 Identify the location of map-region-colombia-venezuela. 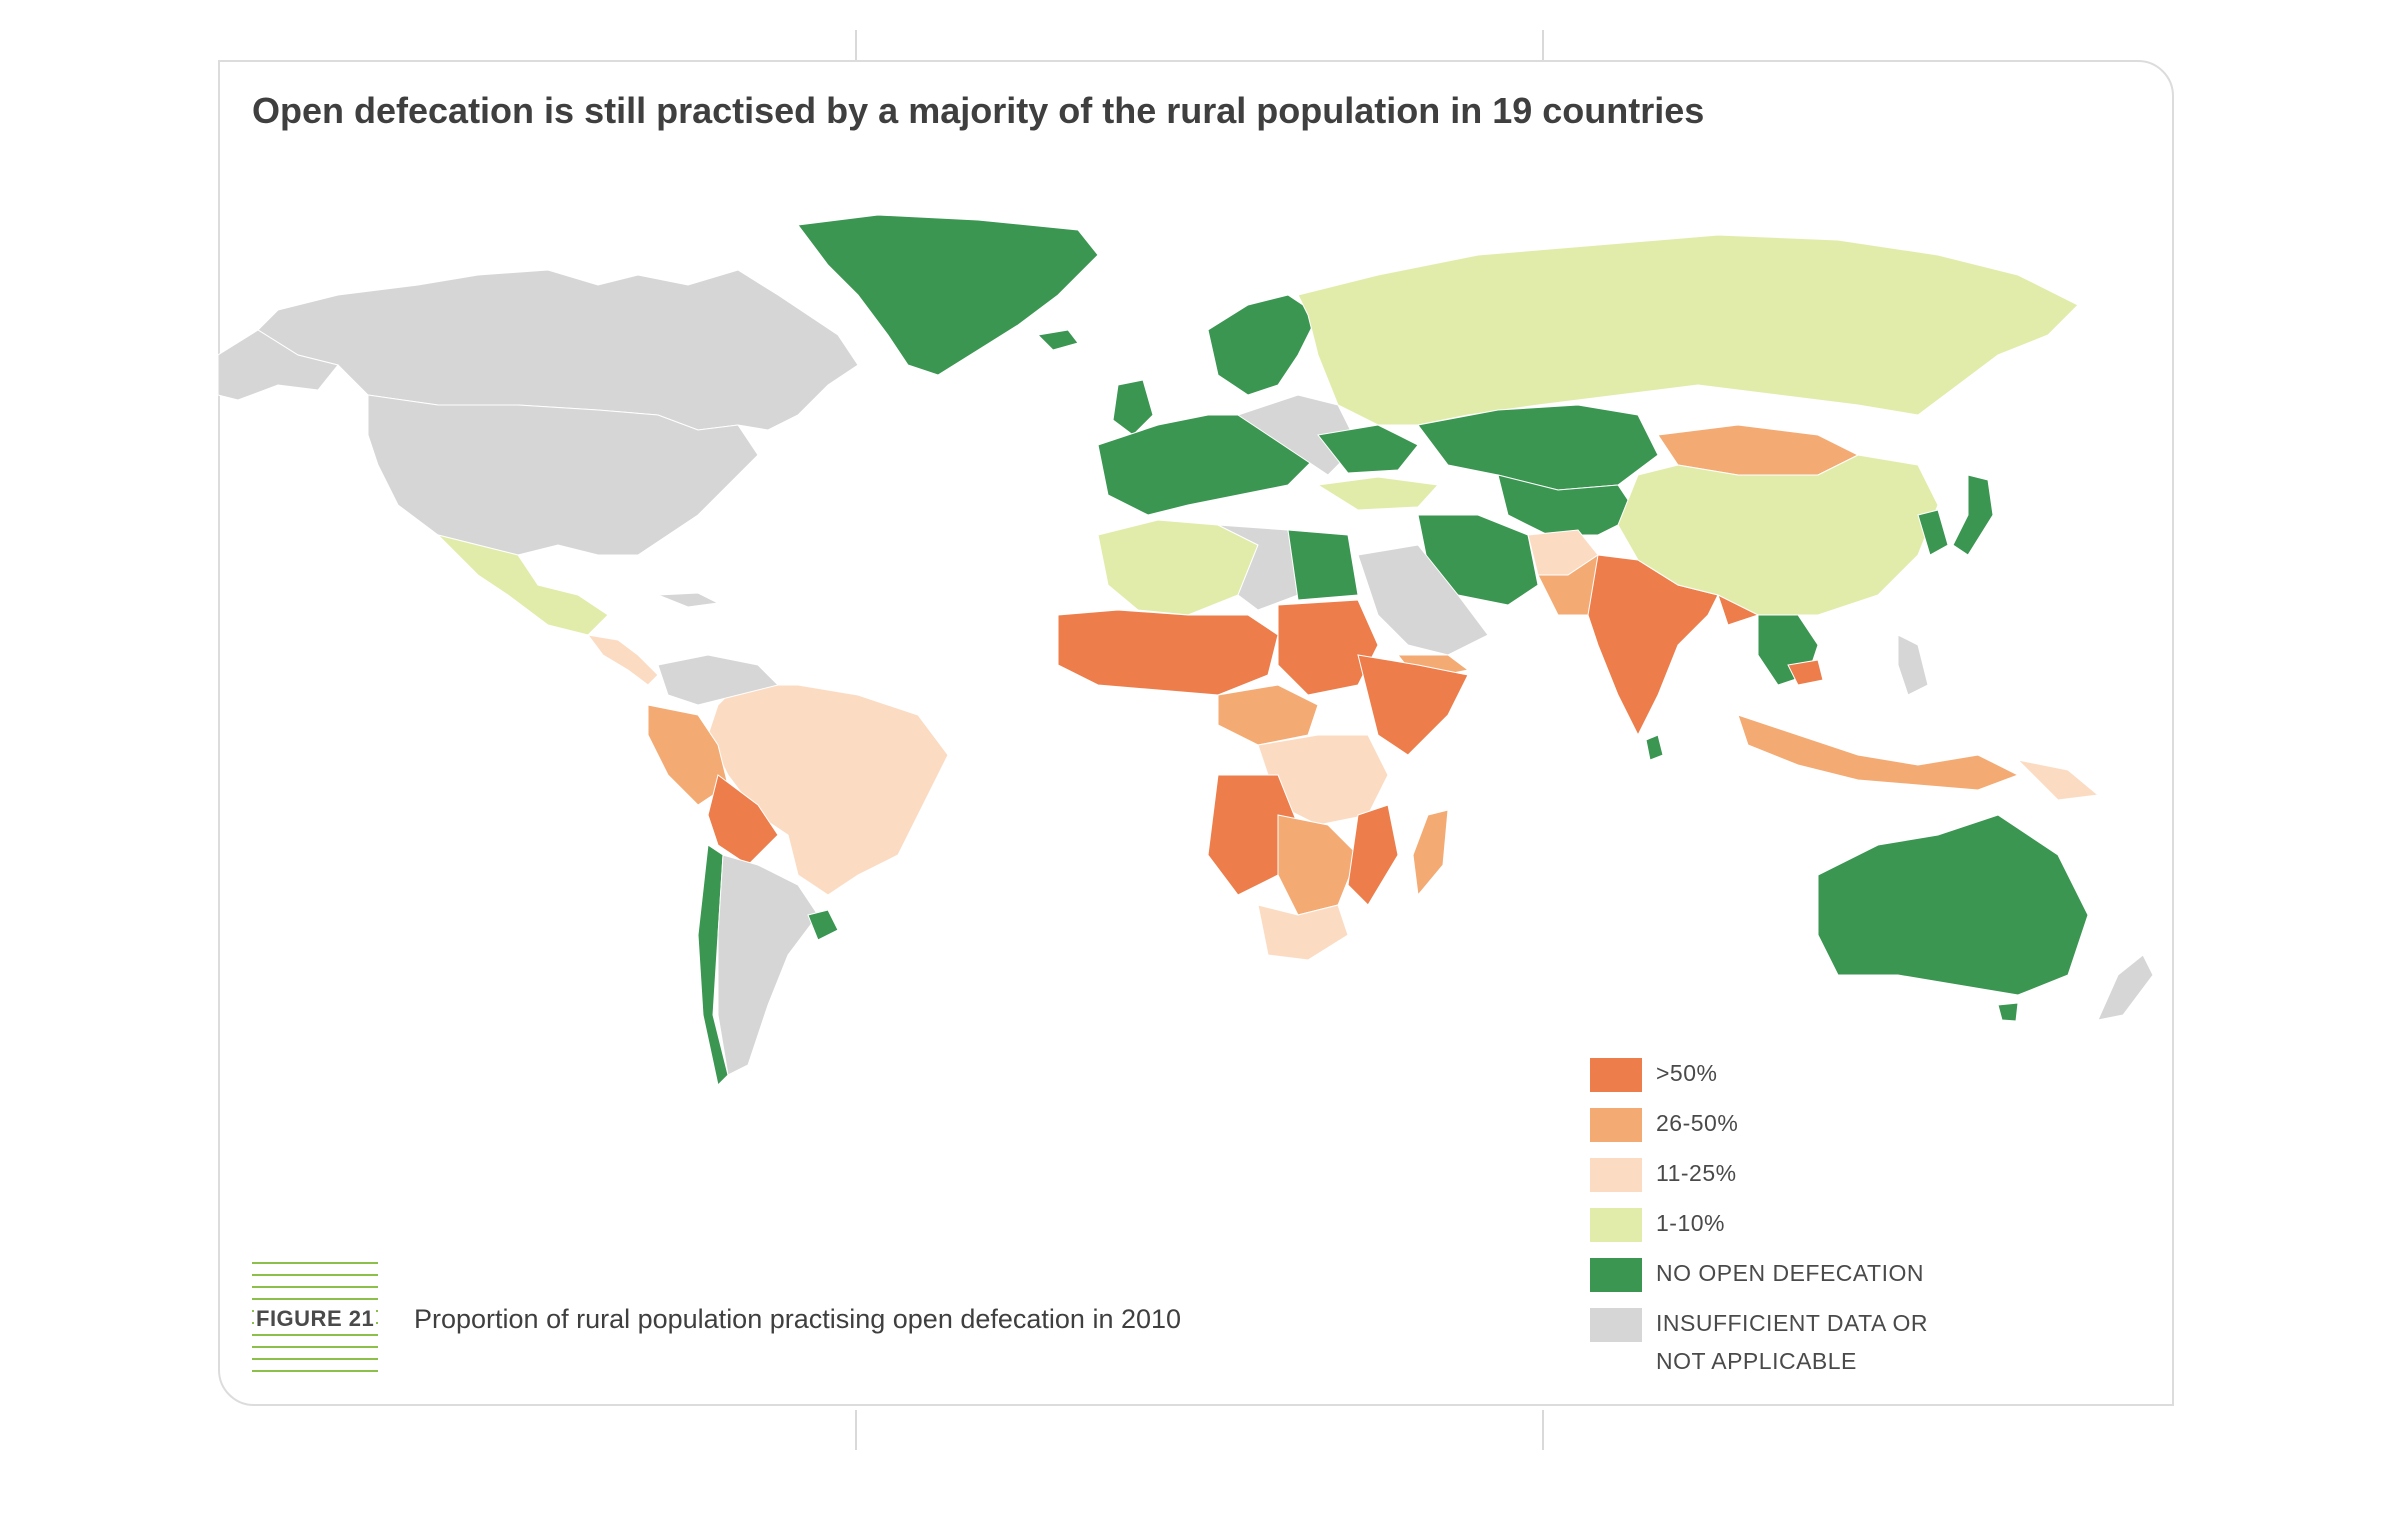
(718, 680).